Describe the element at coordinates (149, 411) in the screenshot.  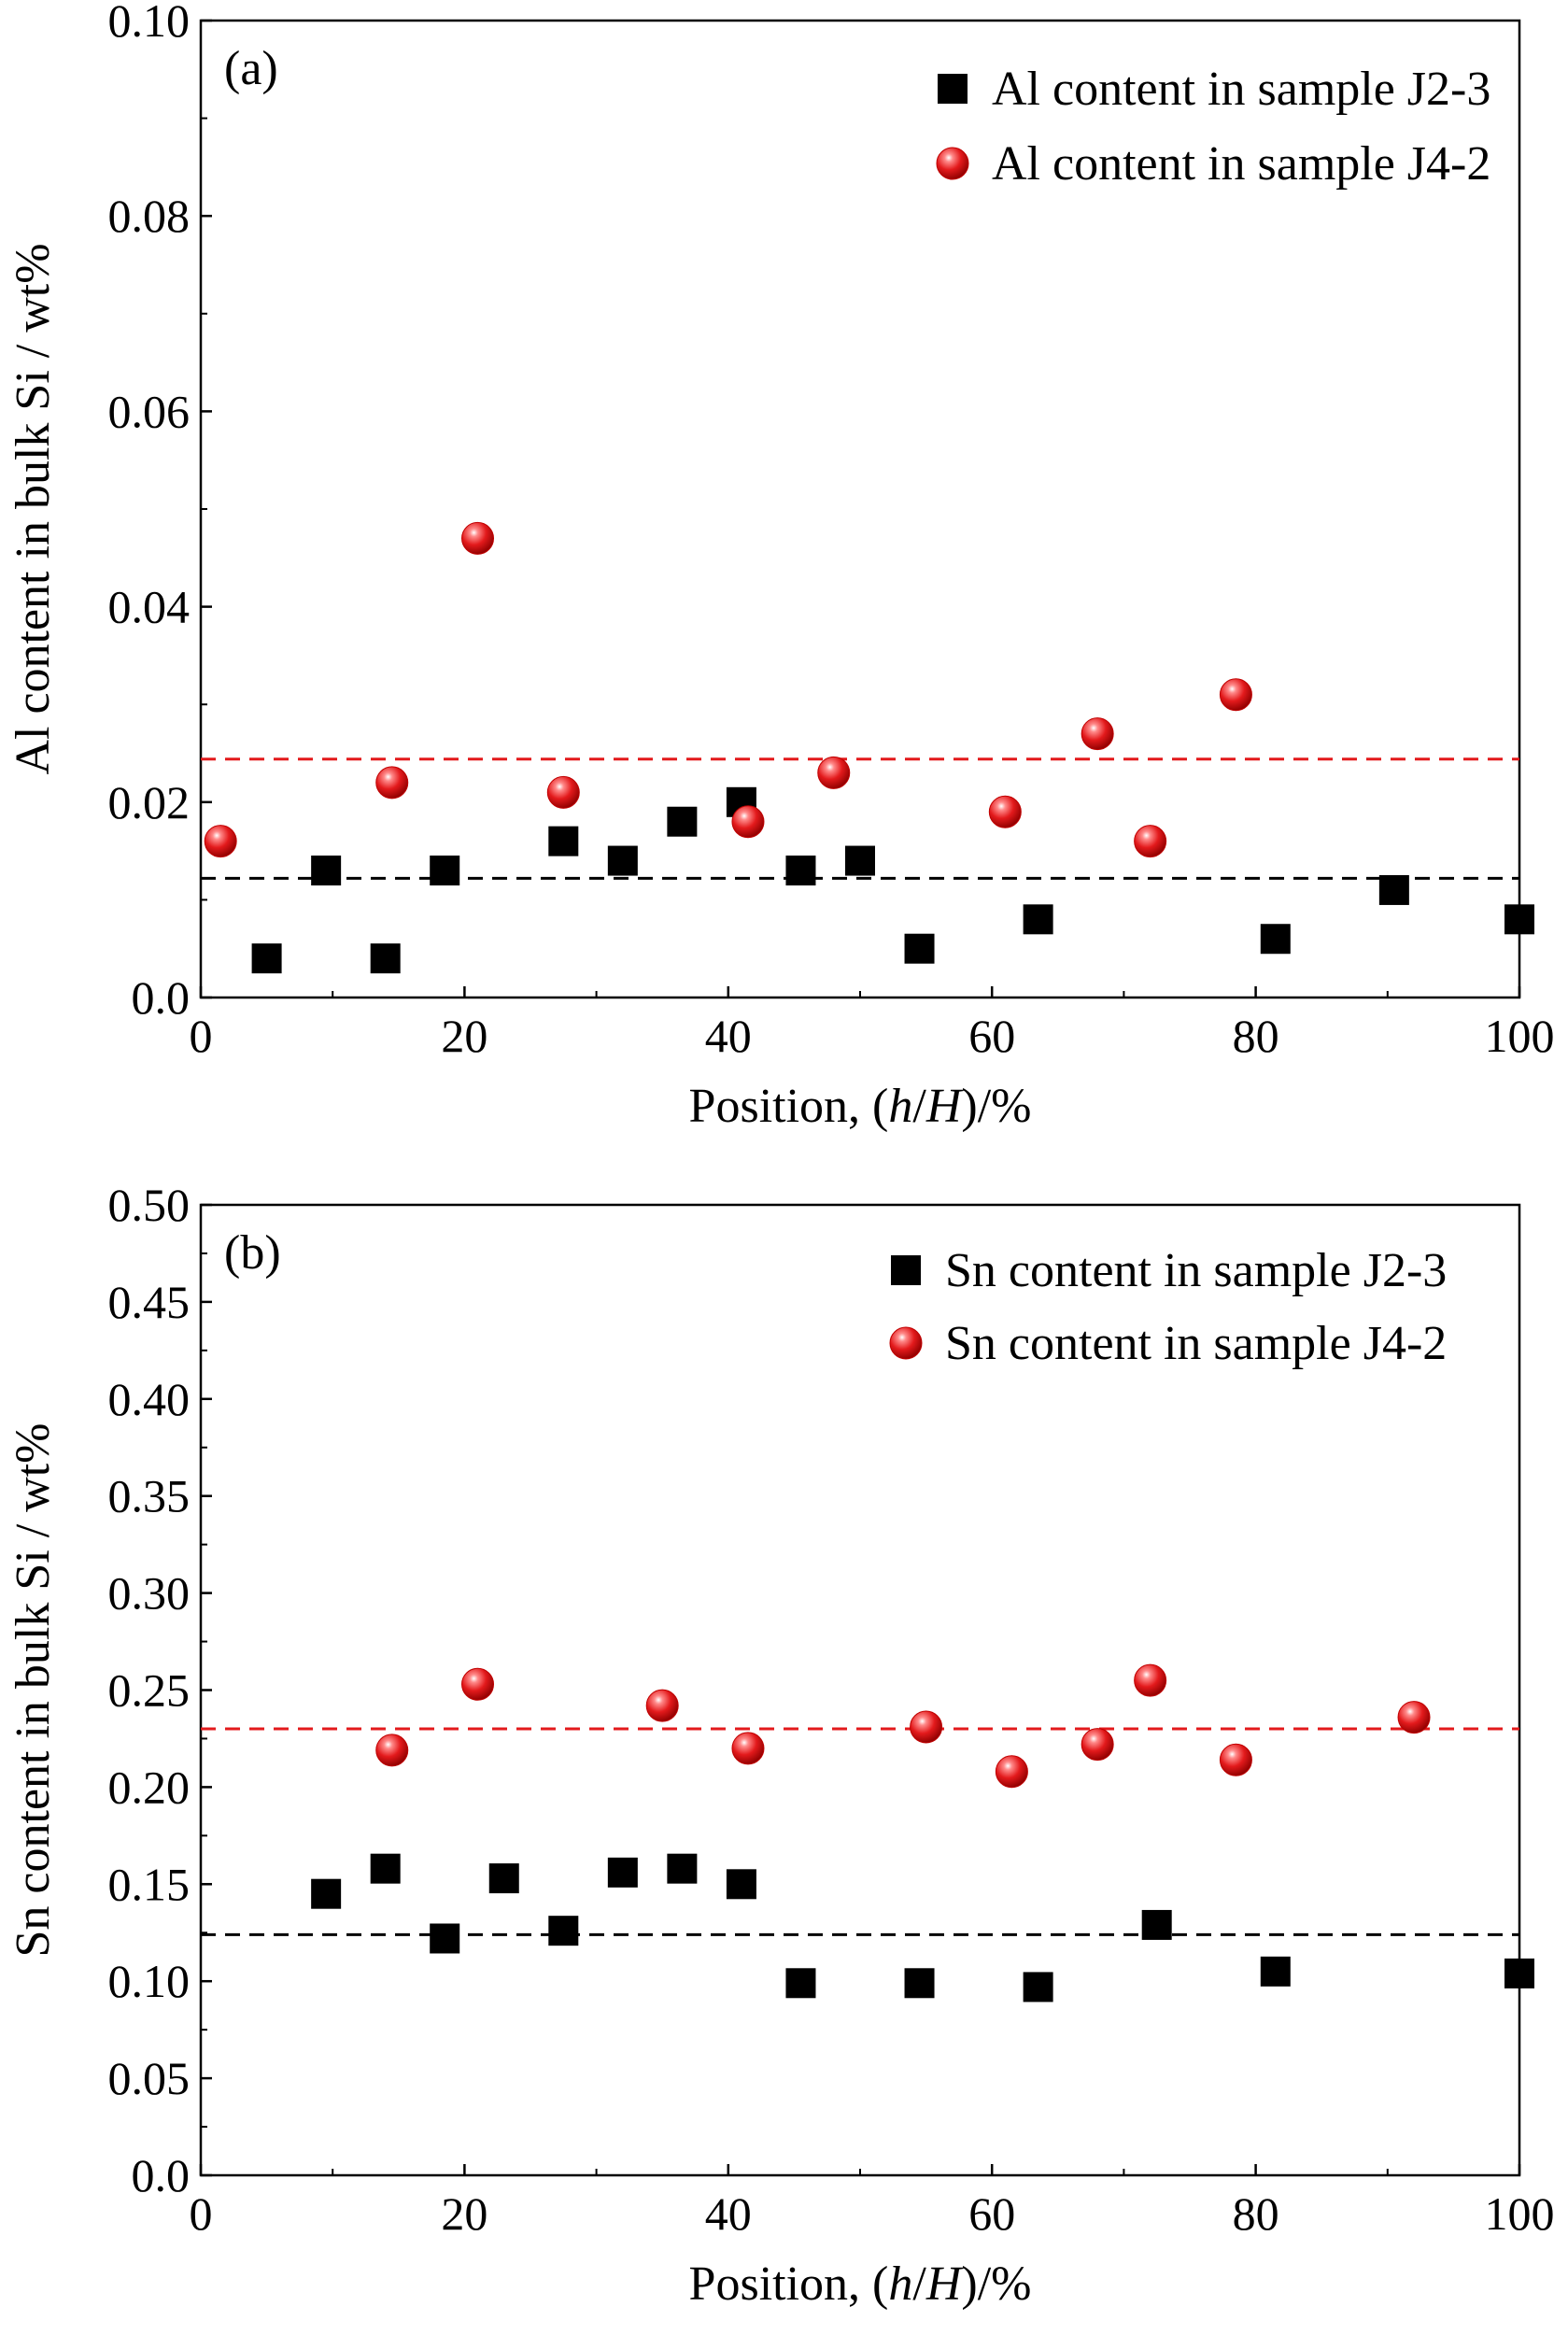
I see `y-tick-label: 0.06` at that location.